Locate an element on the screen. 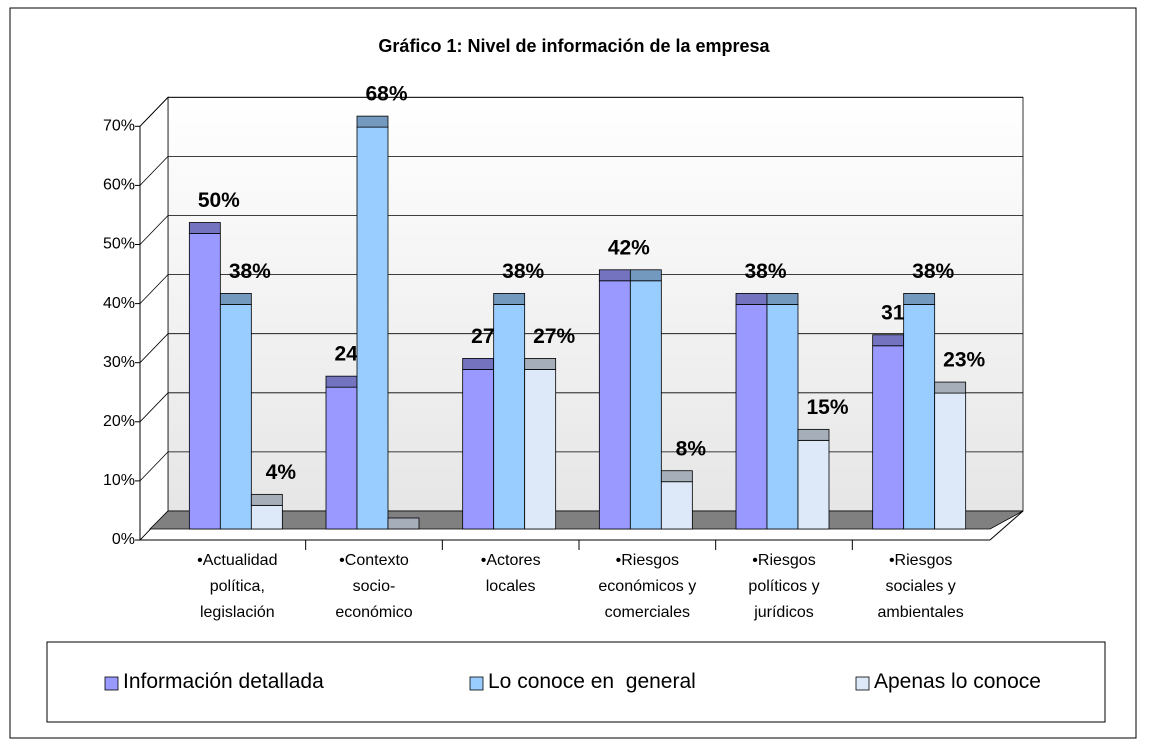  side-wall is located at coordinates (154, 318).